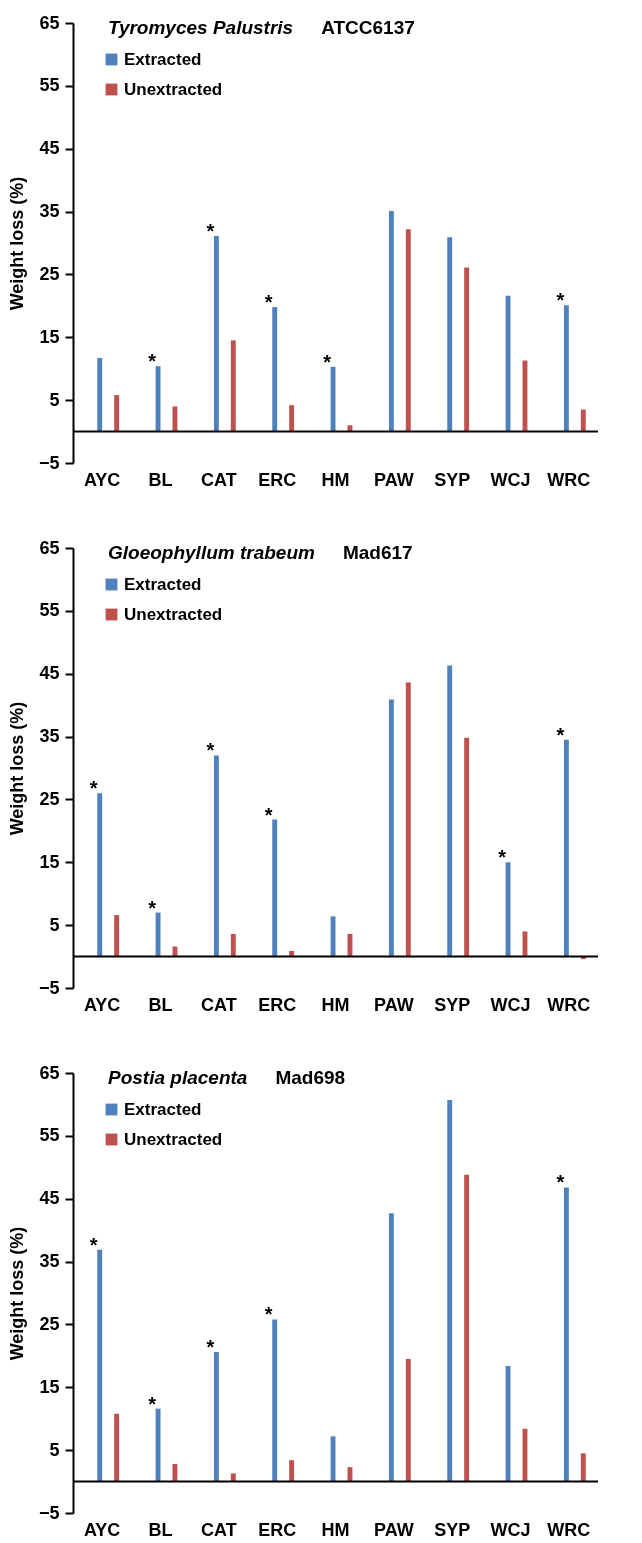 The height and width of the screenshot is (1543, 642). I want to click on chart-title: Tyromyces Palustris, so click(201, 27).